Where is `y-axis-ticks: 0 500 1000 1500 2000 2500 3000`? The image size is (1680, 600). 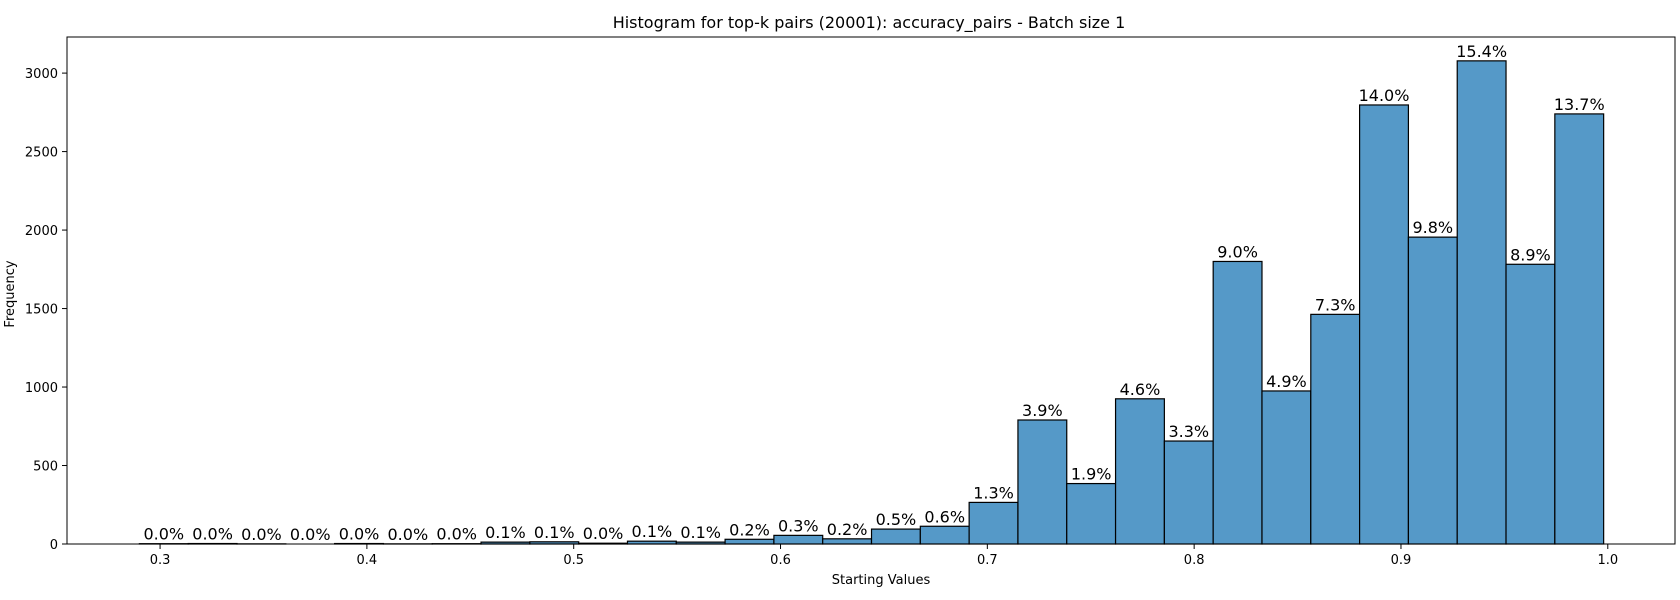 y-axis-ticks: 0 500 1000 1500 2000 2500 3000 is located at coordinates (46, 310).